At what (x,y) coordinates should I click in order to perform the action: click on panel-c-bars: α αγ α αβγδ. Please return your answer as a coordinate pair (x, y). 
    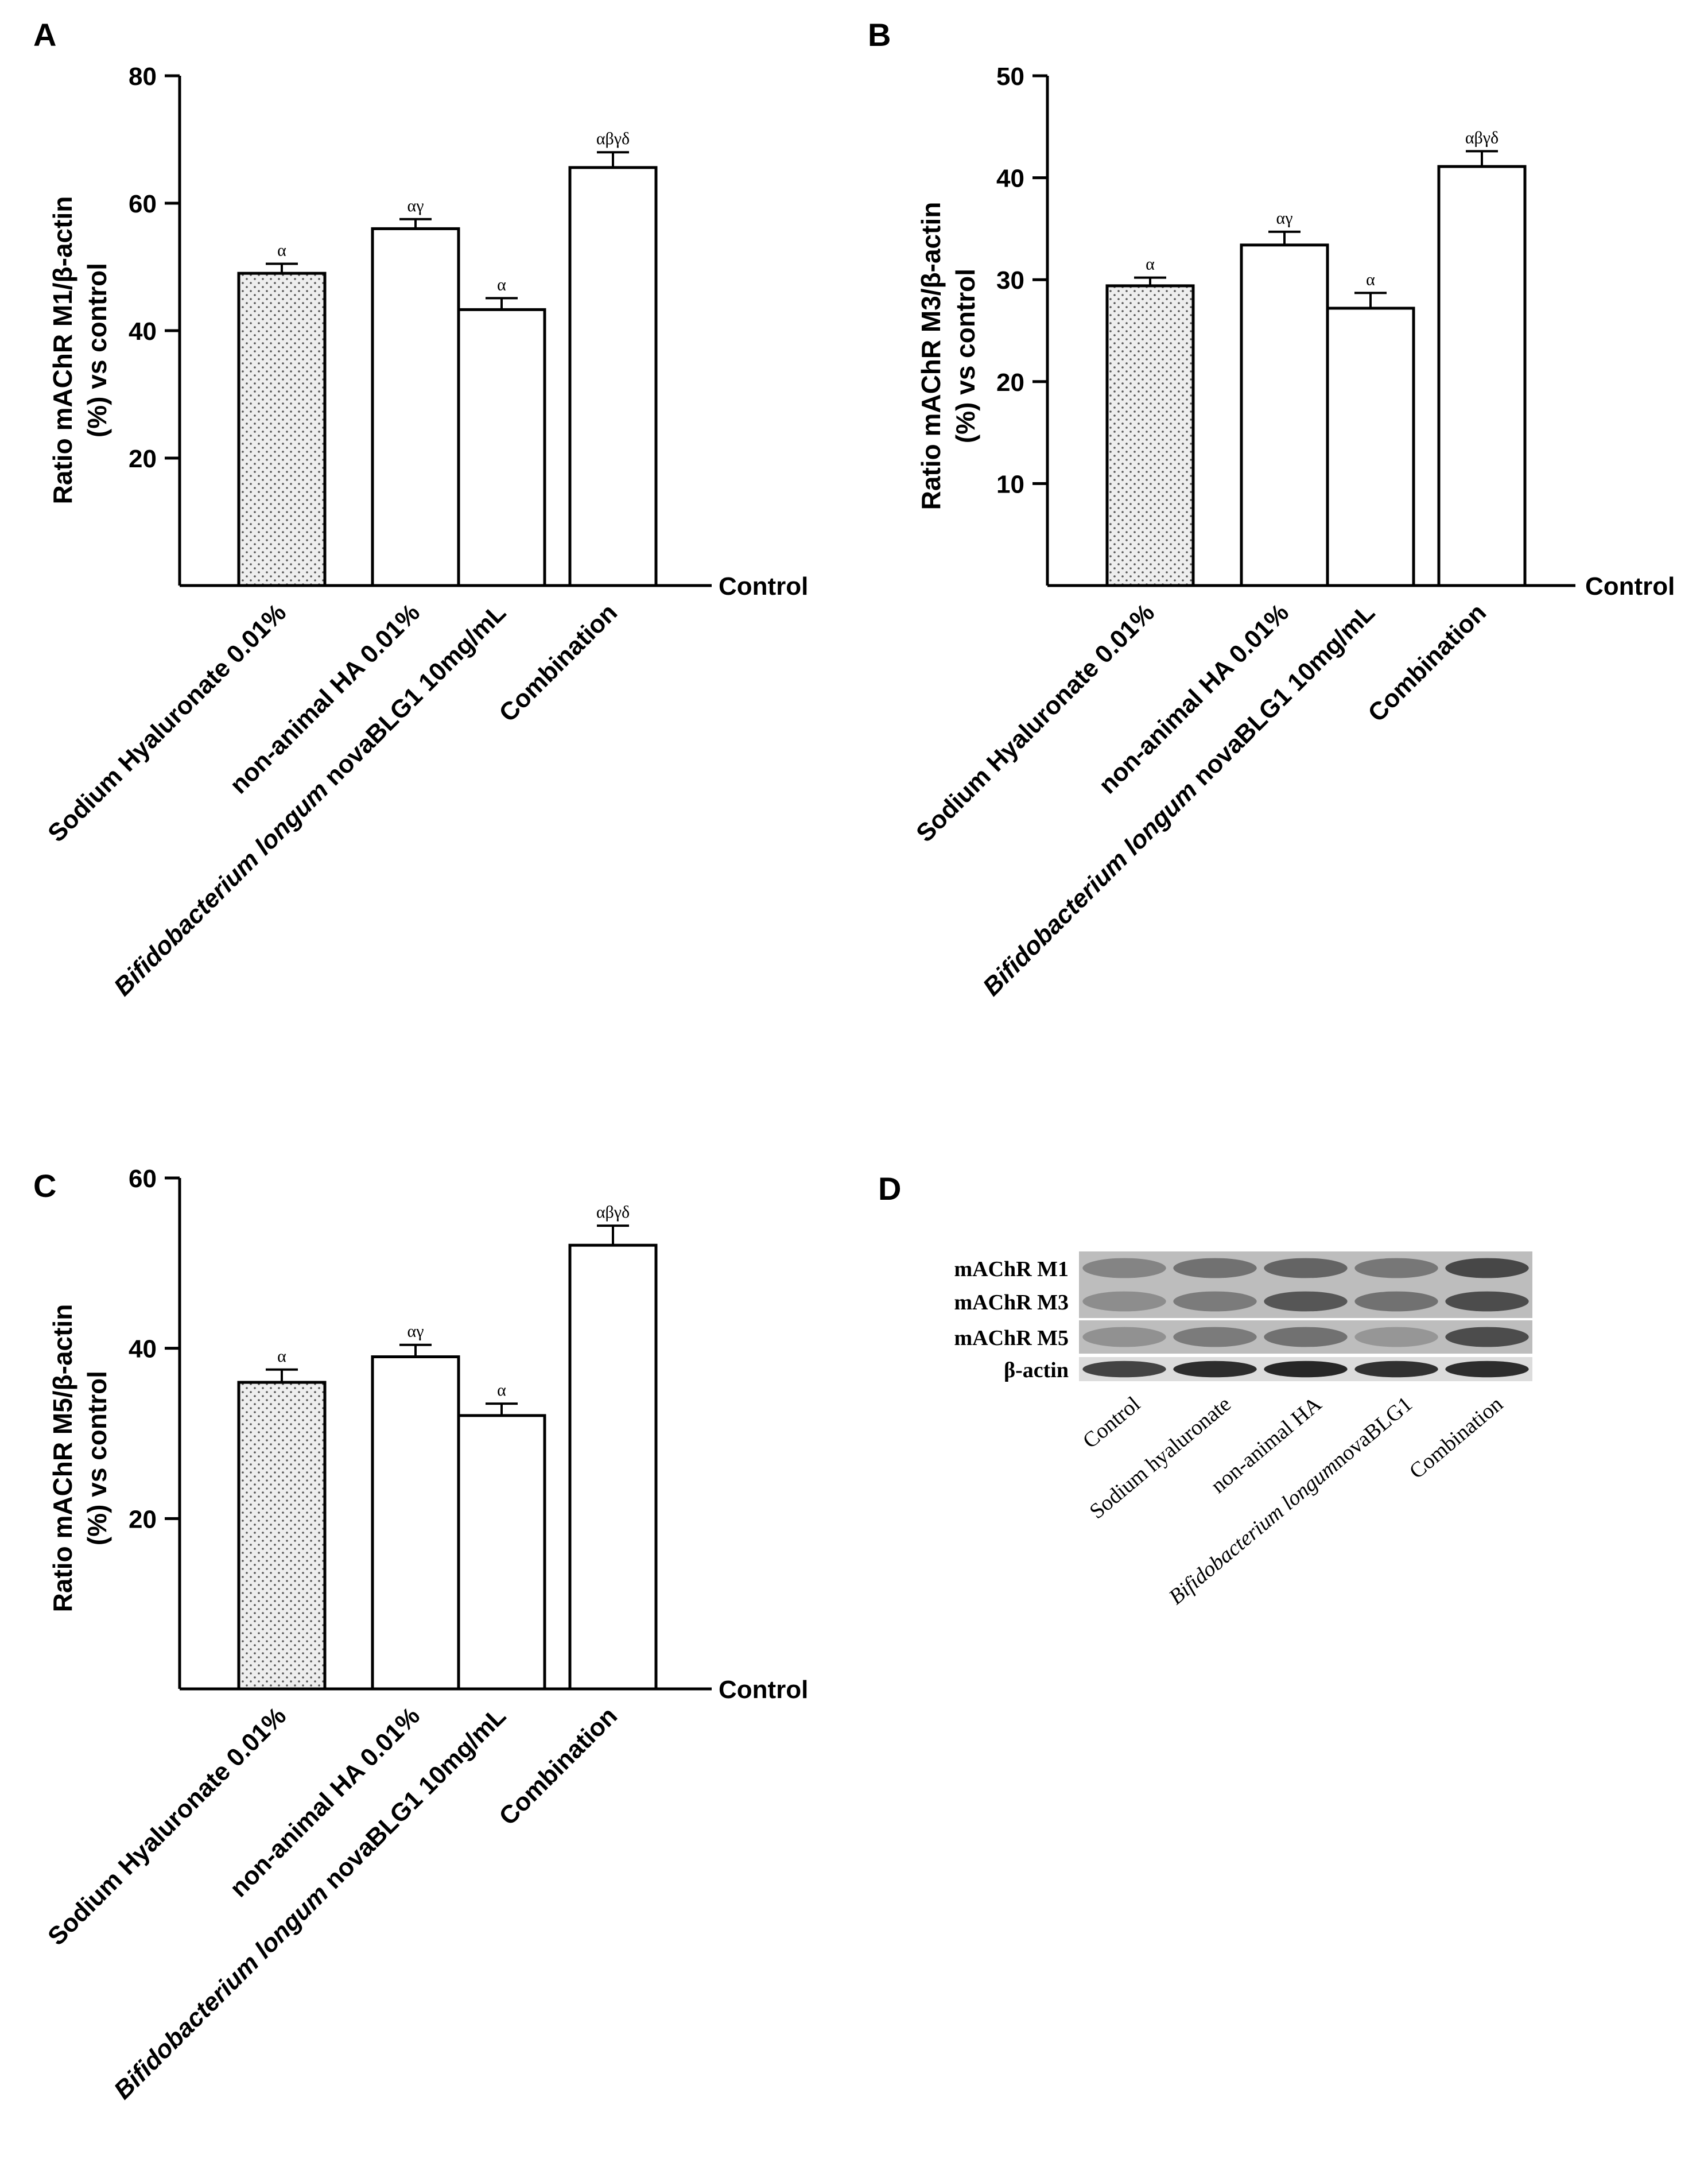
    Looking at the image, I should click on (447, 1447).